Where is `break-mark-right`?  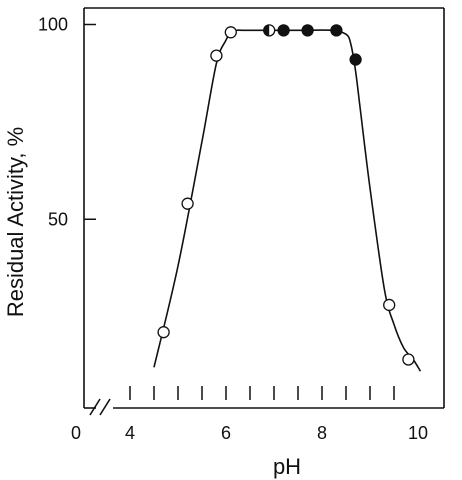
break-mark-right is located at coordinates (105, 407).